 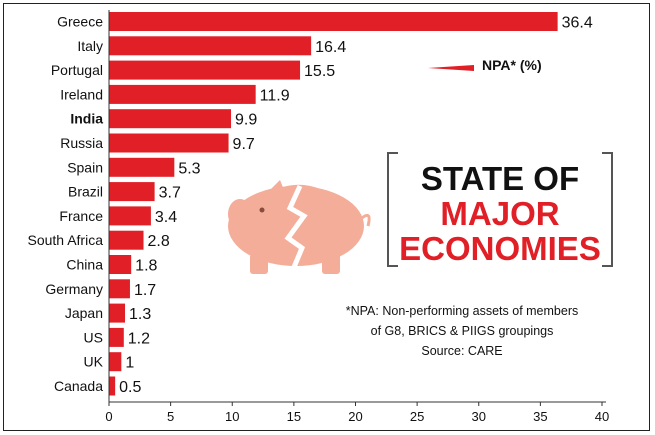 What do you see at coordinates (80, 22) in the screenshot?
I see `category-label-greece: Greece` at bounding box center [80, 22].